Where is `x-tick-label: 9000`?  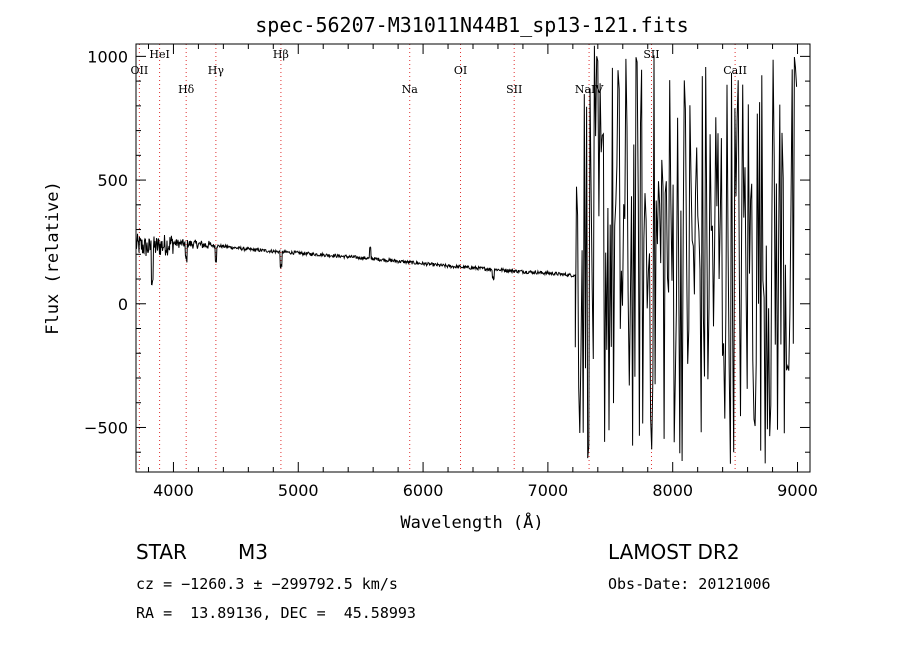 x-tick-label: 9000 is located at coordinates (797, 490).